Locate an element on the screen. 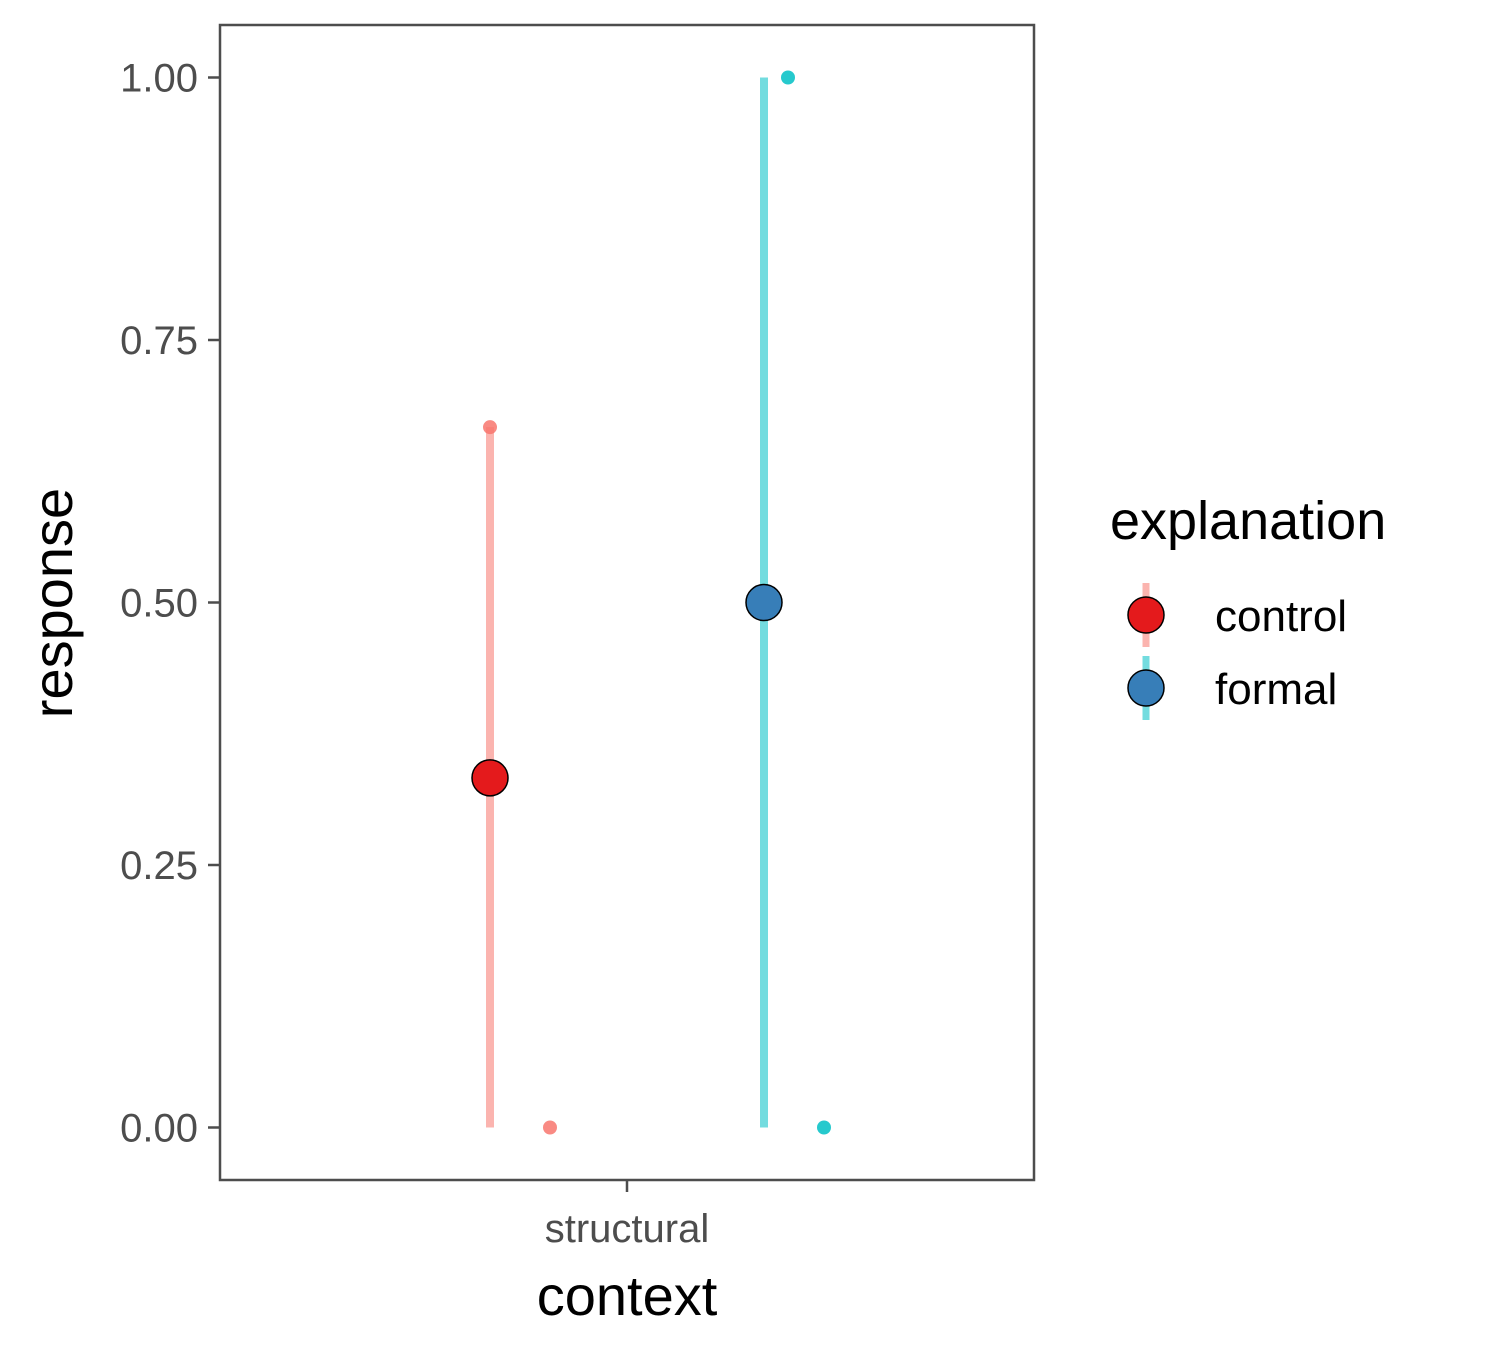 The width and height of the screenshot is (1500, 1355). x-axis-title: context is located at coordinates (627, 1295).